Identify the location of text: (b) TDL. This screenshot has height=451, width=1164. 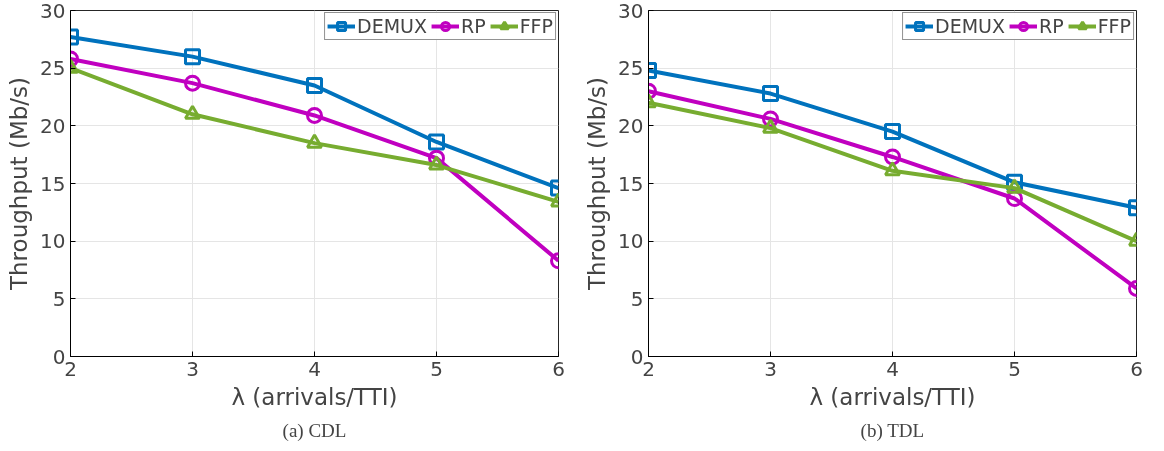
(892, 430).